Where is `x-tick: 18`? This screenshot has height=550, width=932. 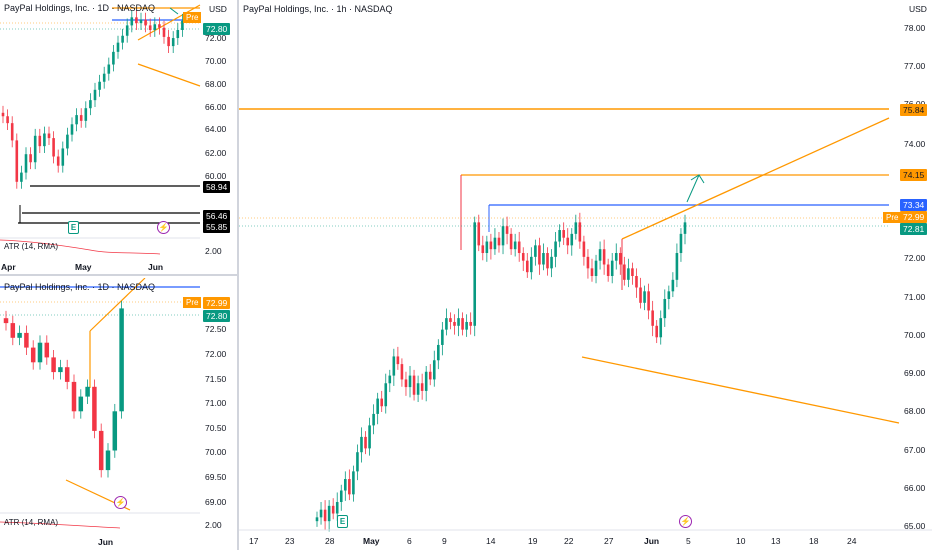 x-tick: 18 is located at coordinates (814, 541).